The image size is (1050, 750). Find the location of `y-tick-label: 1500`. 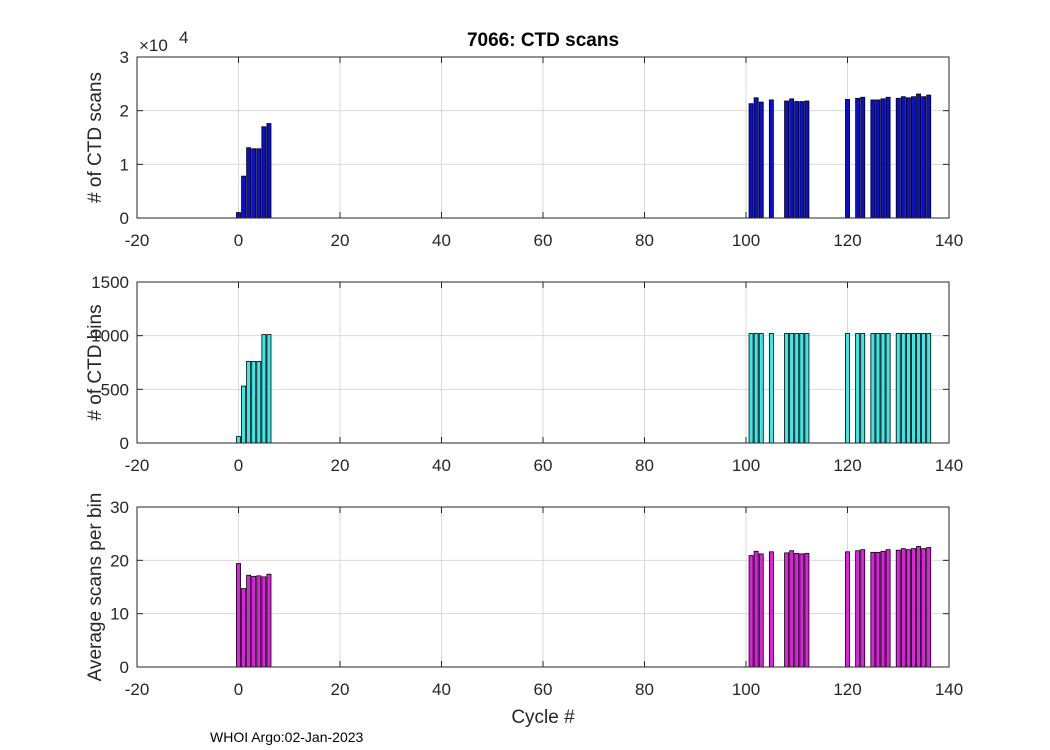

y-tick-label: 1500 is located at coordinates (110, 282).